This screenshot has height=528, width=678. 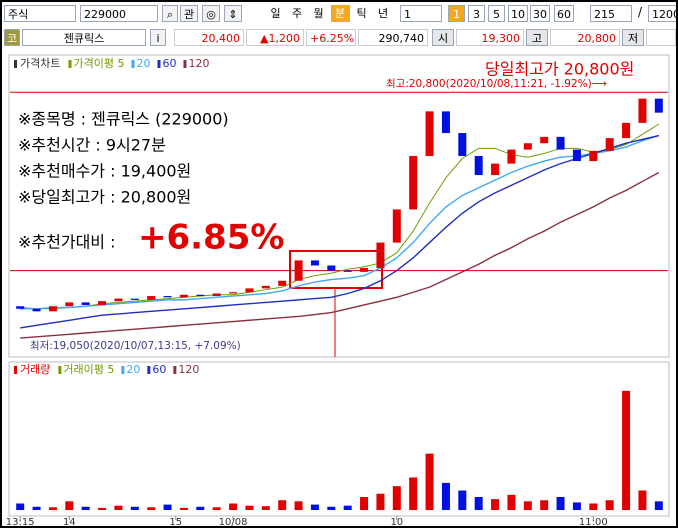 What do you see at coordinates (559, 69) in the screenshot?
I see `high-note: 당일최고가 20,800원` at bounding box center [559, 69].